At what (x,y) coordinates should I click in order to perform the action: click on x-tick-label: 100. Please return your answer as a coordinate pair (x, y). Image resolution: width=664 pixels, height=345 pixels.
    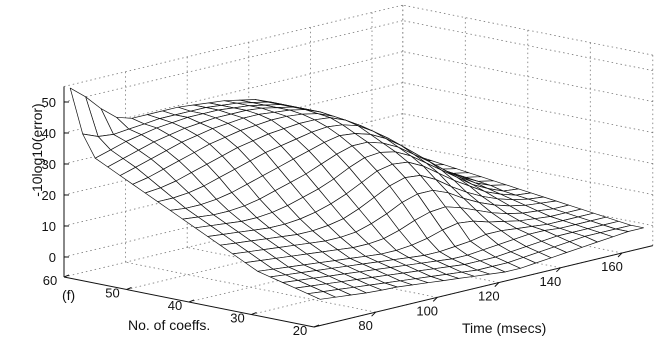
    Looking at the image, I should click on (427, 310).